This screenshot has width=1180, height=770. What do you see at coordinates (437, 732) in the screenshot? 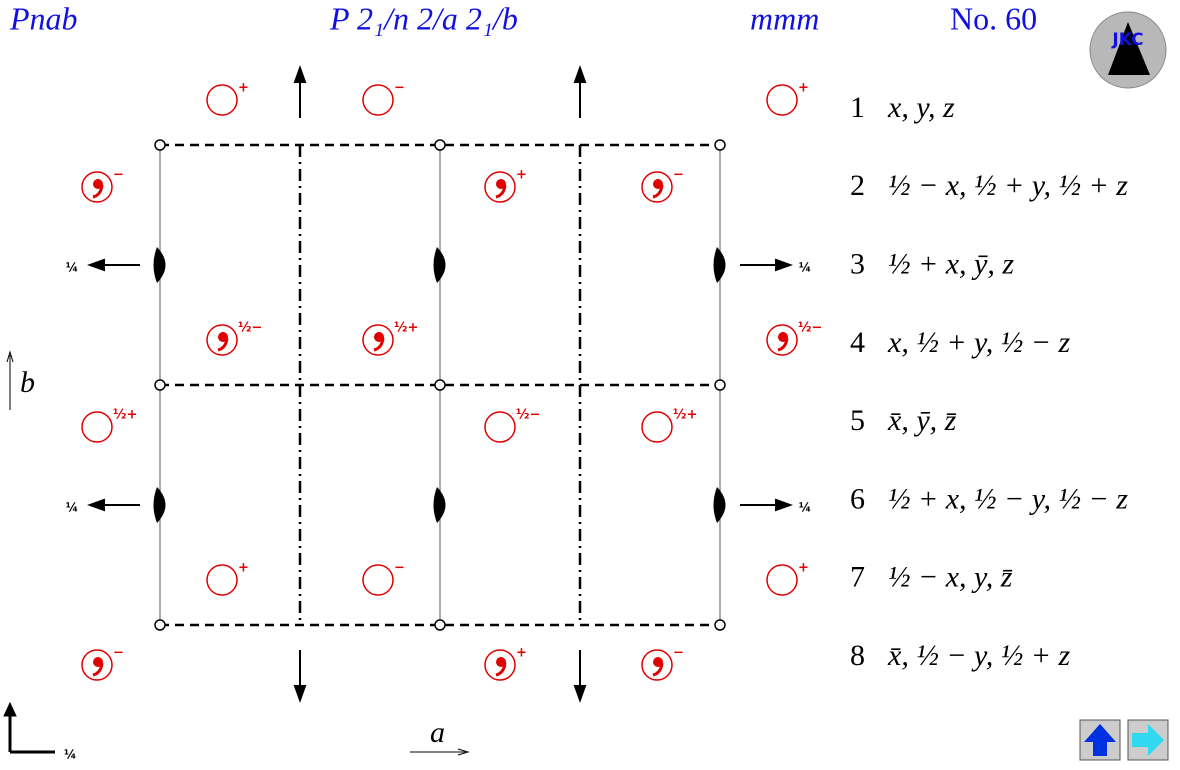
I see `axis-a-label: a` at bounding box center [437, 732].